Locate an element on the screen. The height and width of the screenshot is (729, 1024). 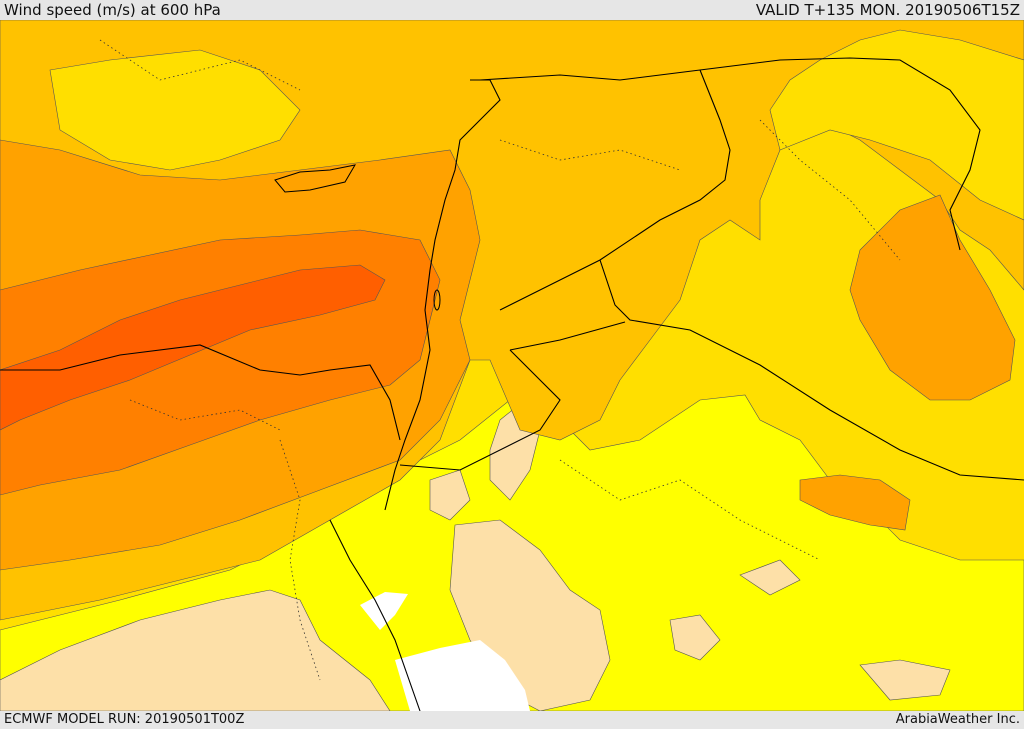
border-north is located at coordinates (730, 154).